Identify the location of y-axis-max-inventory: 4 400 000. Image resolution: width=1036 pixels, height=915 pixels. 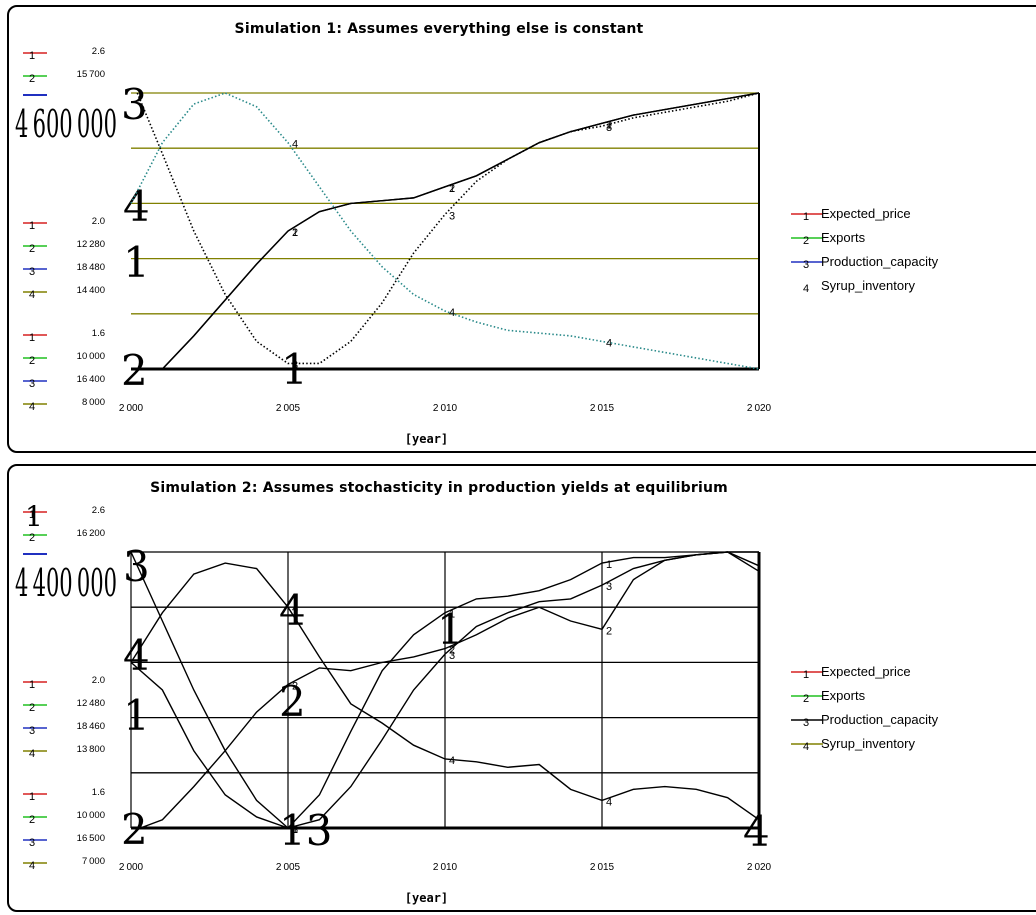
(66, 583).